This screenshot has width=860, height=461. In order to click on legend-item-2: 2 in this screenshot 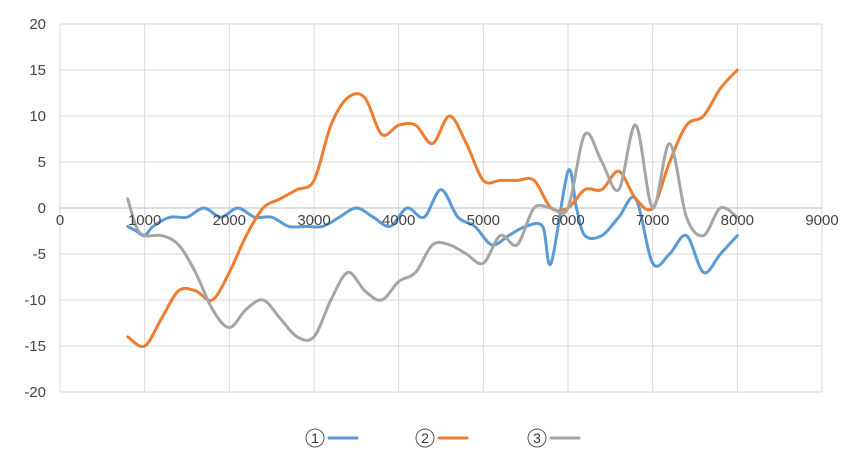, I will do `click(442, 438)`.